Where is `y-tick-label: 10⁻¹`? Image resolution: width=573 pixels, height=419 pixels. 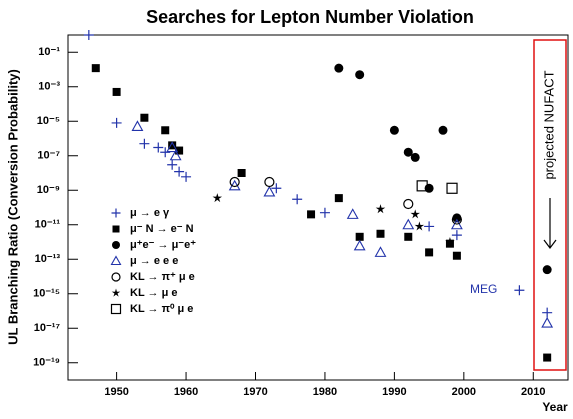 y-tick-label: 10⁻¹ is located at coordinates (49, 52).